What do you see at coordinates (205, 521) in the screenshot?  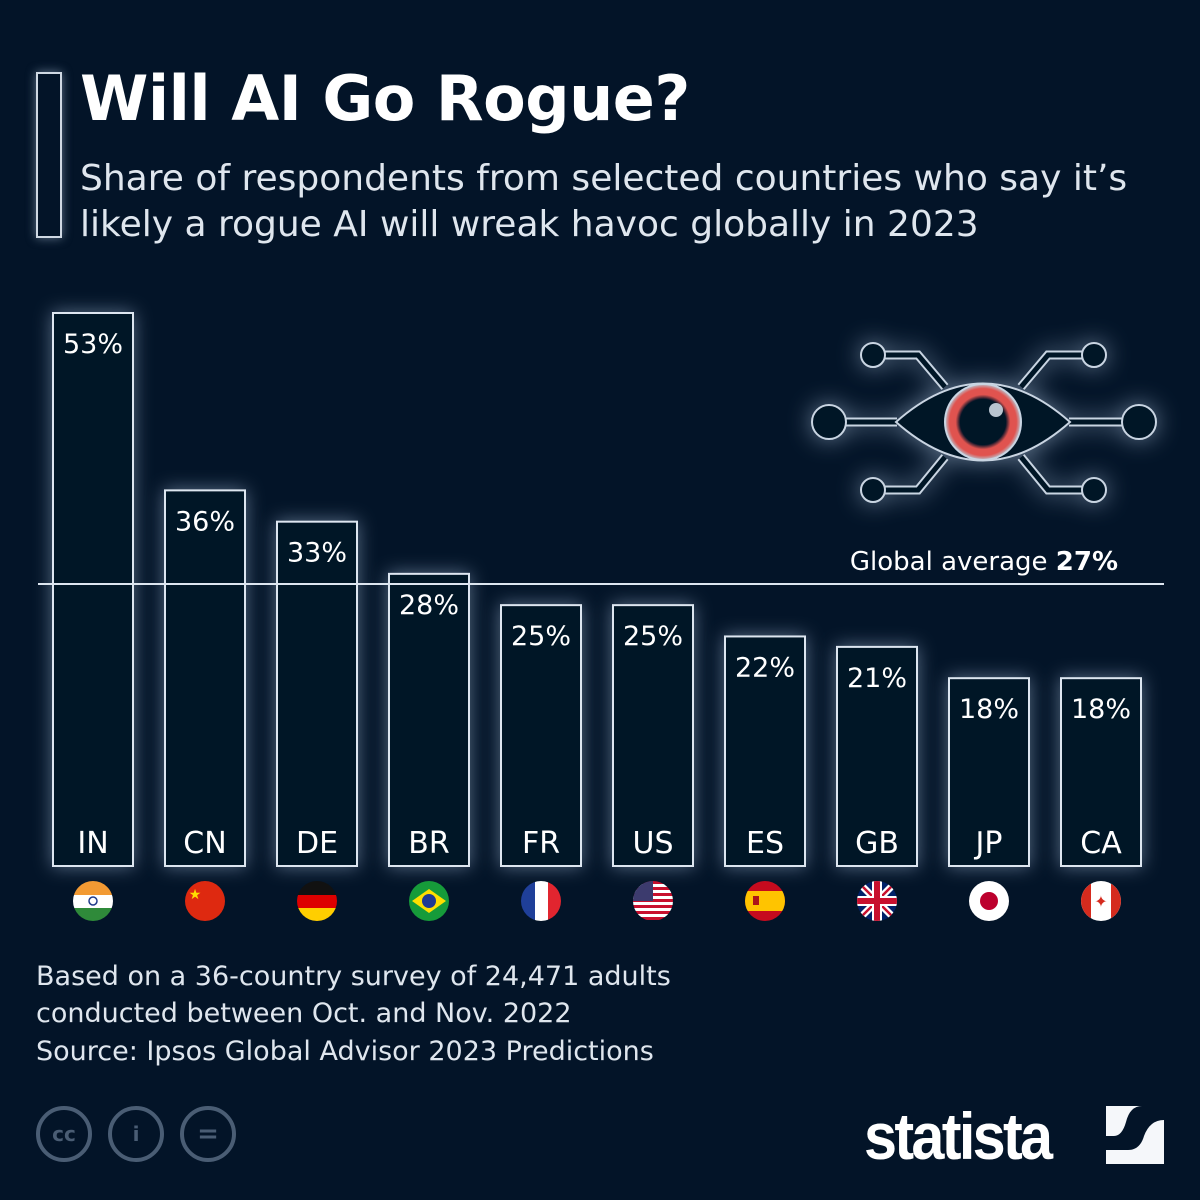 I see `value-label: 36%` at bounding box center [205, 521].